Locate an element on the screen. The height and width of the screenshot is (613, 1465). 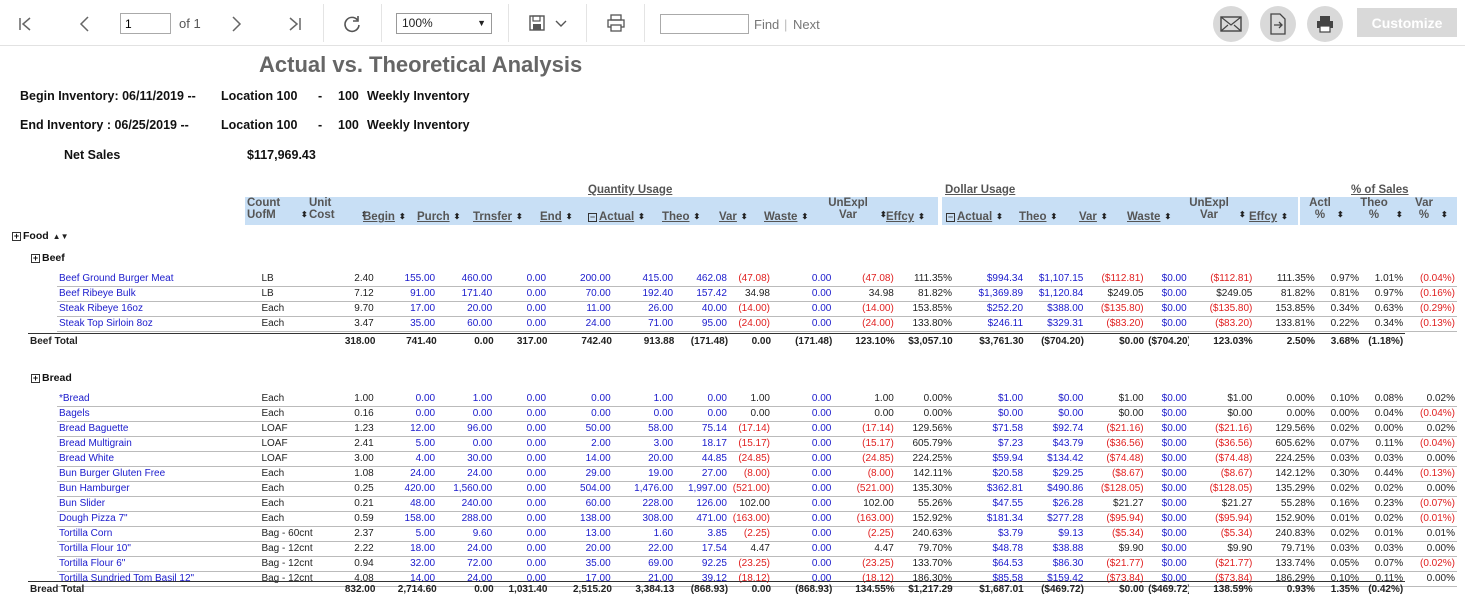
column-header: Purch ⬍ is located at coordinates (438, 217).